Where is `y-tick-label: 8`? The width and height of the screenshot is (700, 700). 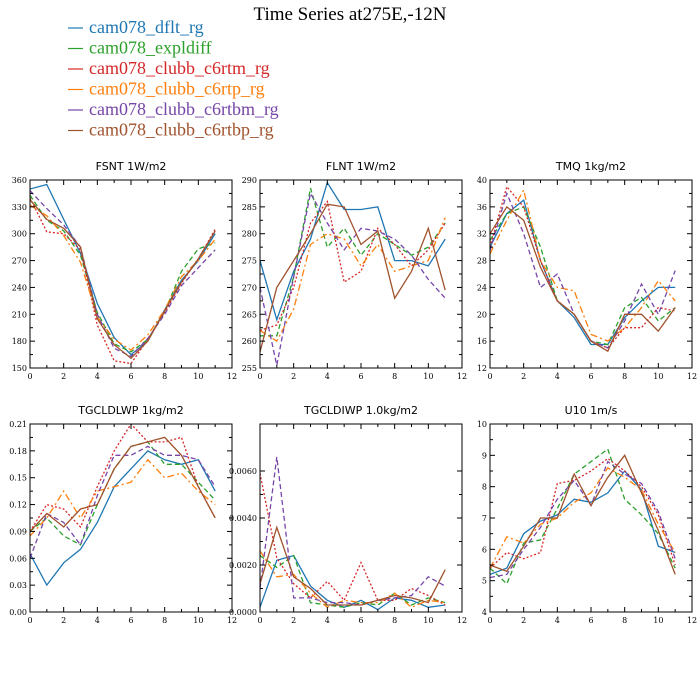
y-tick-label: 8 is located at coordinates (484, 487).